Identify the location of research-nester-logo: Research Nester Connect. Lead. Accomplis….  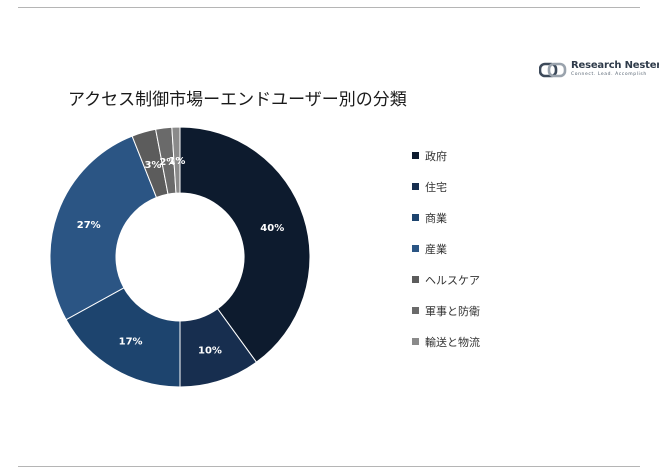
(599, 71).